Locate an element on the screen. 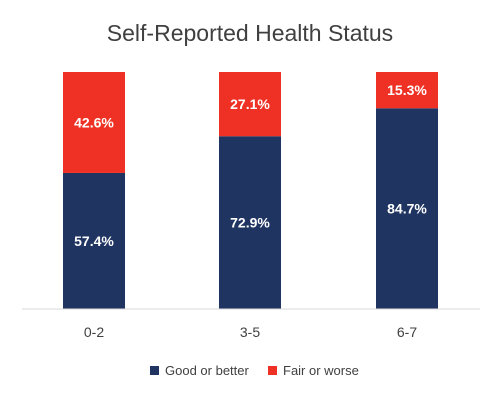 The height and width of the screenshot is (405, 501). legend-item-good: Good or better is located at coordinates (199, 370).